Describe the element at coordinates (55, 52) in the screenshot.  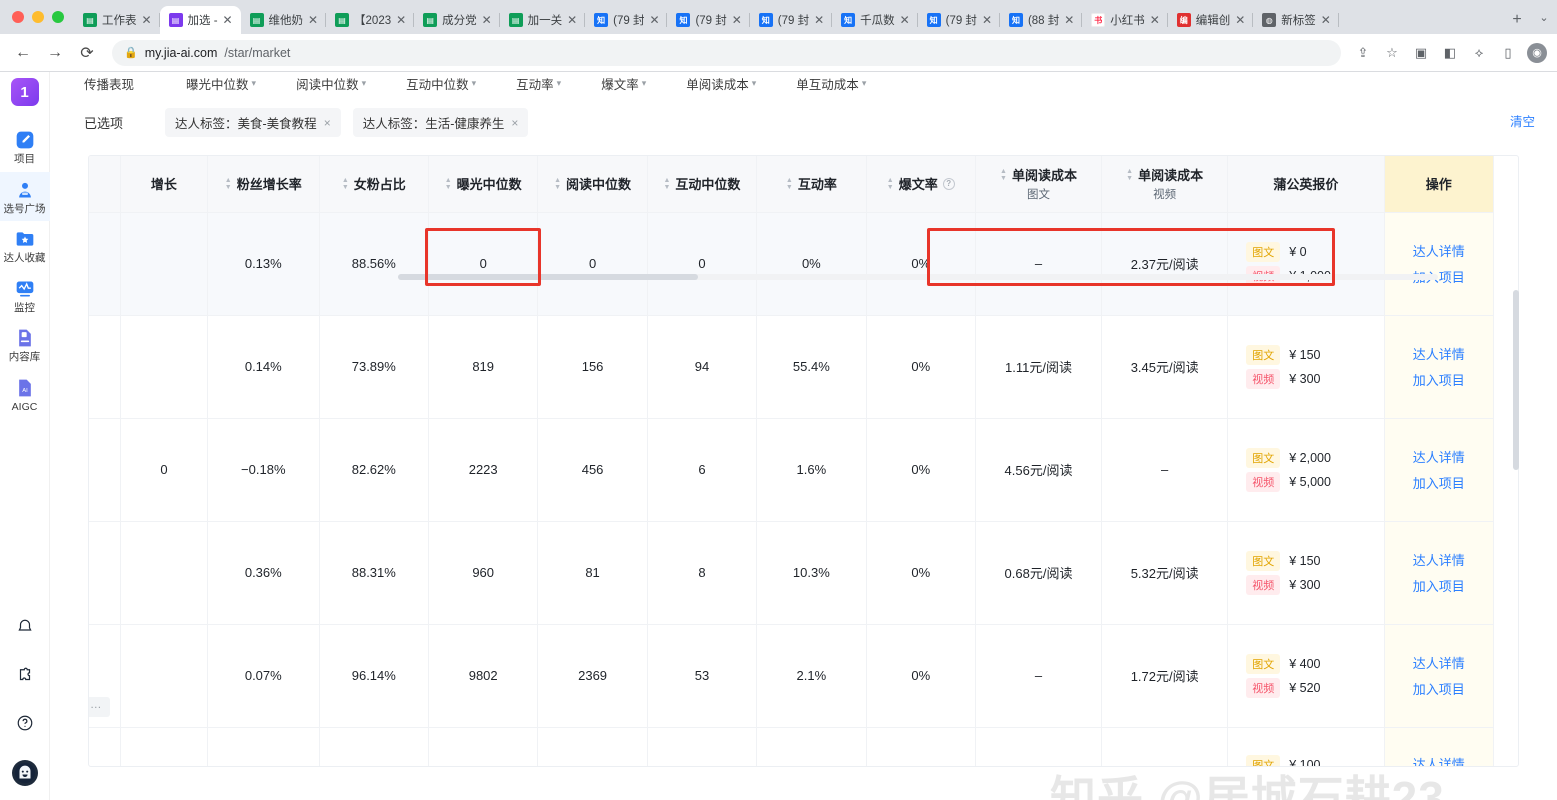
I see `forward-button: →` at that location.